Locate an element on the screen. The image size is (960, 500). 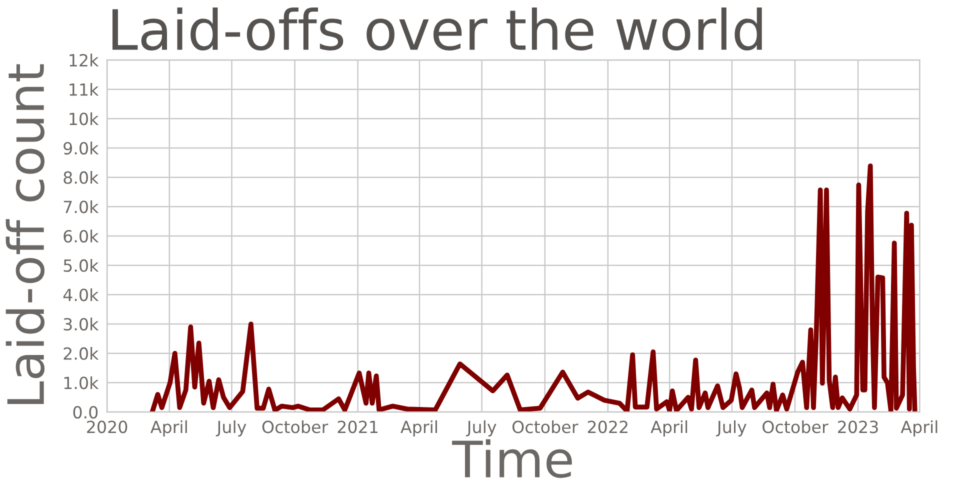
y-tick-label: 5.0k is located at coordinates (81, 265).